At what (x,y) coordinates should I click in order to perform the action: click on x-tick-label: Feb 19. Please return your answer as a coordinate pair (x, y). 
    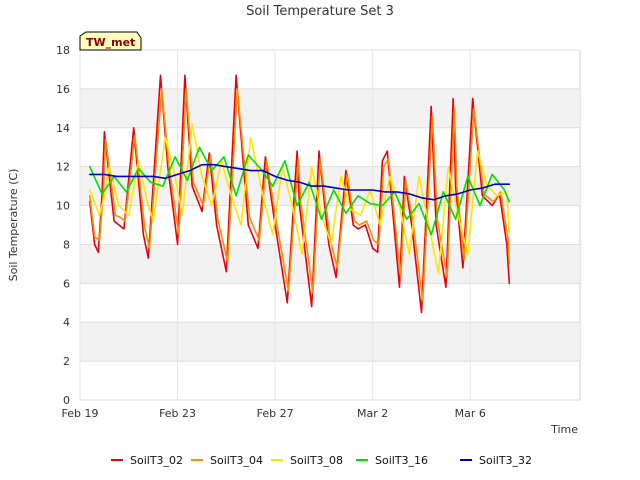
    Looking at the image, I should click on (80, 413).